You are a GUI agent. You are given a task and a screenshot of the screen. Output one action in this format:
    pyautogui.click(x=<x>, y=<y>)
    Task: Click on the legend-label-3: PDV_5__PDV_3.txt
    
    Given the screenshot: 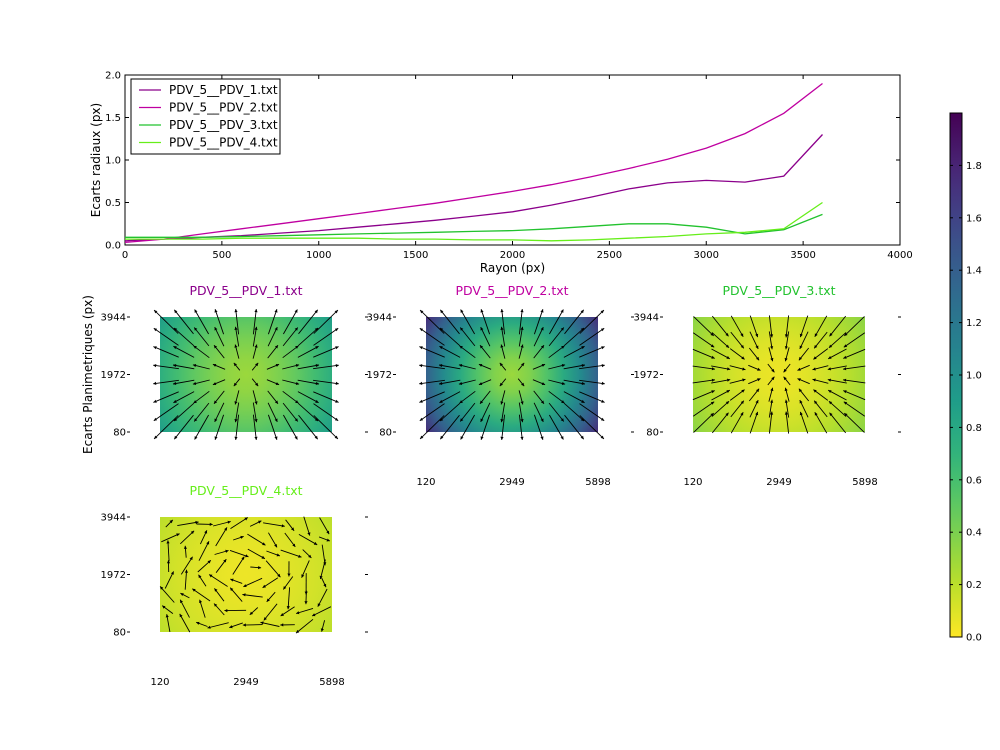 What is the action you would take?
    pyautogui.click(x=223, y=125)
    